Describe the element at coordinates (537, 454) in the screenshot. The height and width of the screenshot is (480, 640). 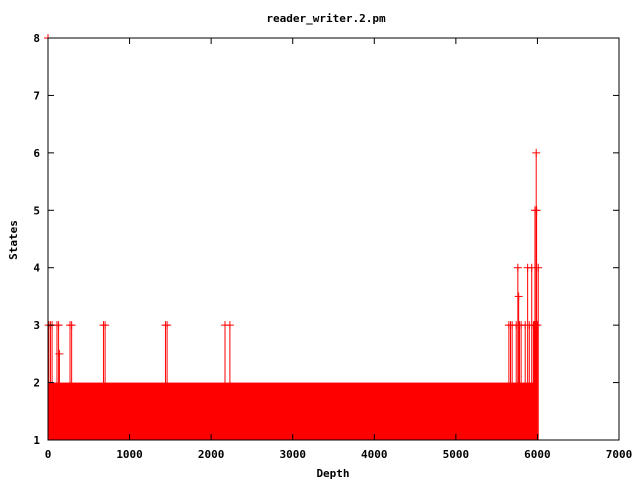
I see `x-tick-label: 6000` at that location.